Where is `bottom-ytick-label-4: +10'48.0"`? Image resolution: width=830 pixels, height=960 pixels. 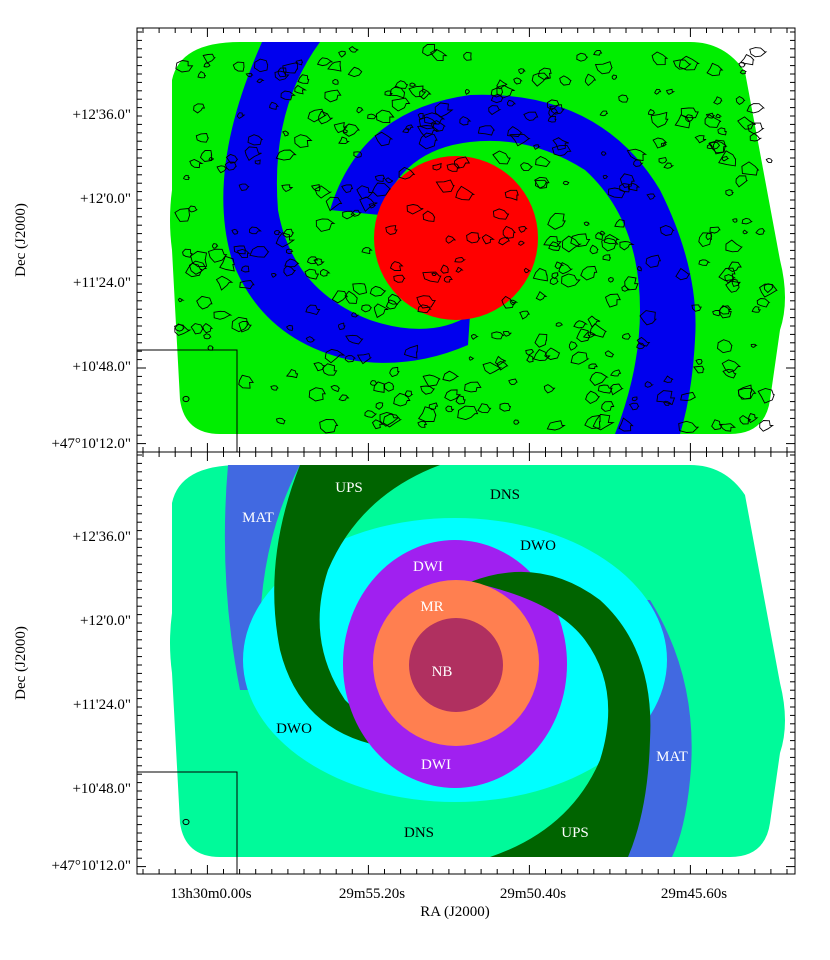
bottom-ytick-label-4: +10'48.0" is located at coordinates (101, 789).